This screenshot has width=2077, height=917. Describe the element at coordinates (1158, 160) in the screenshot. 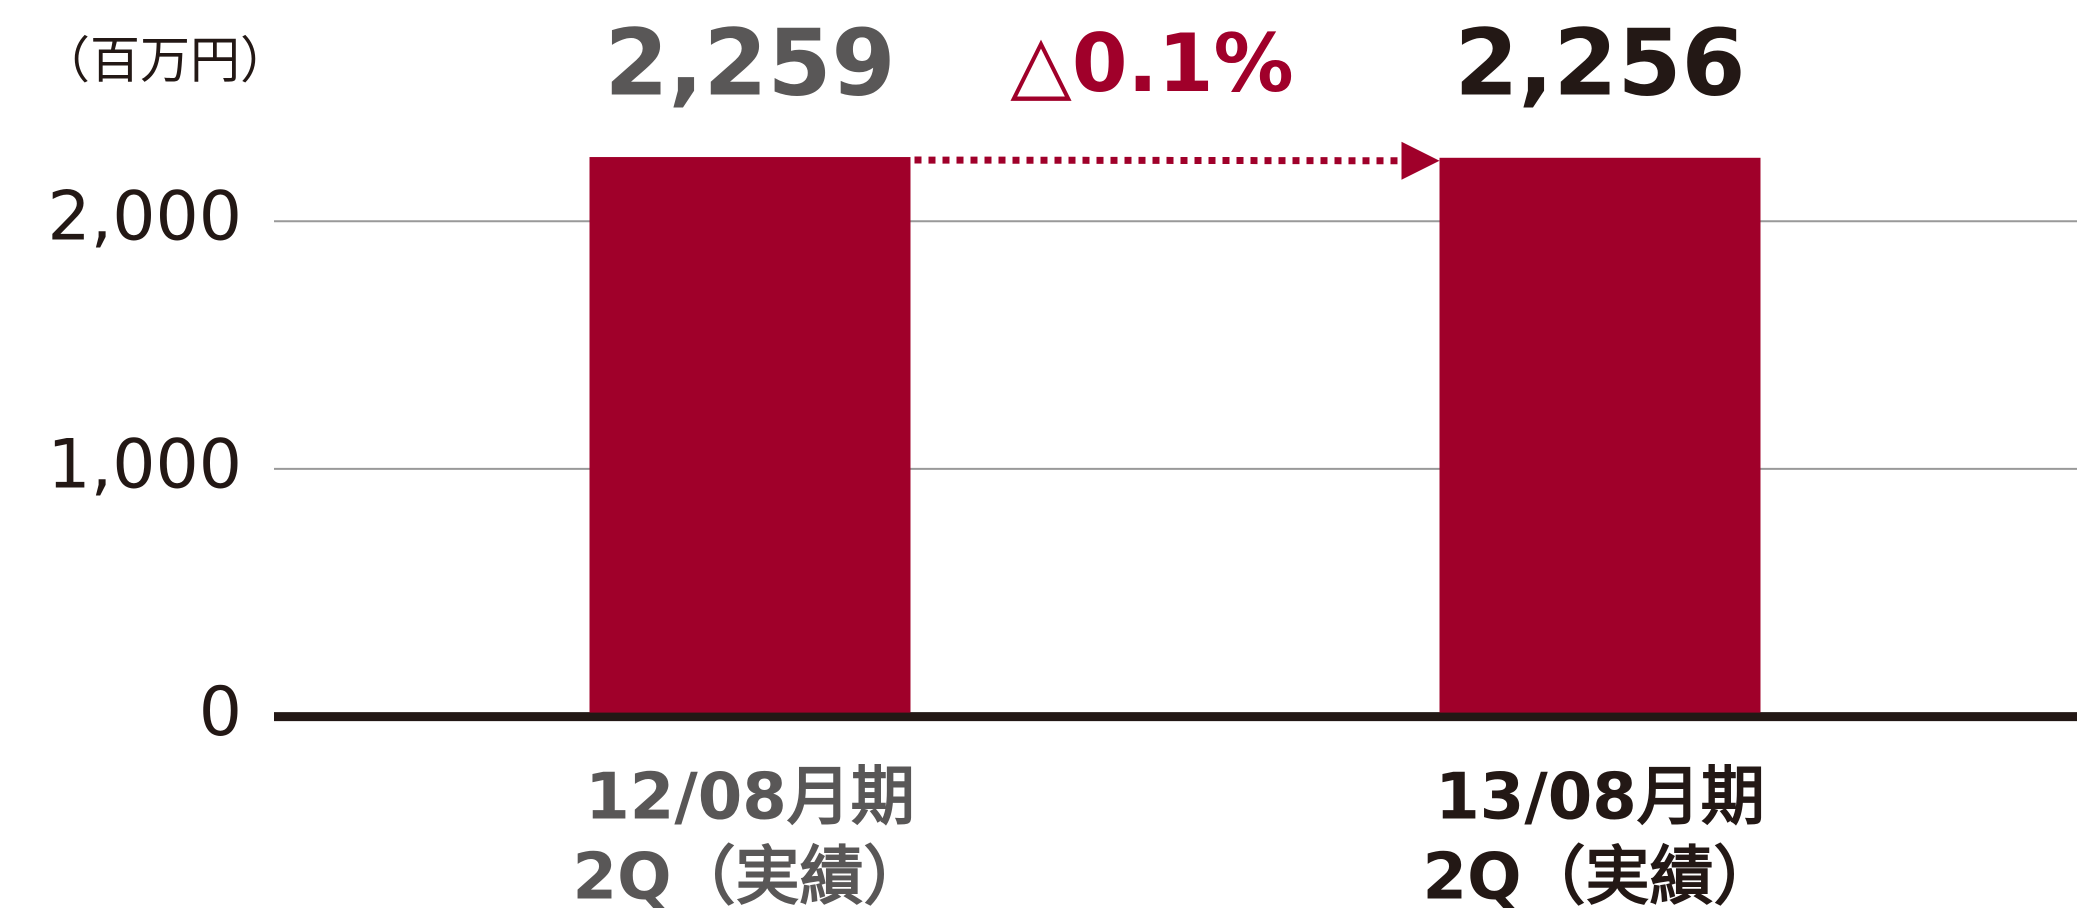

I see `change-arrow` at that location.